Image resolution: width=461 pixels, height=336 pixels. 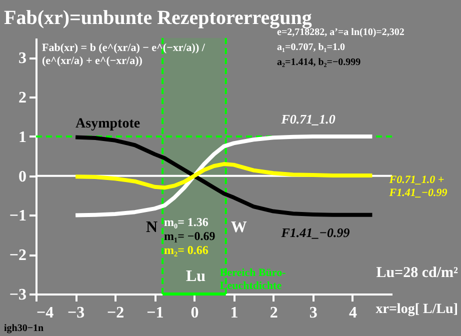 I want to click on text: igh30−1n, so click(x=24, y=328).